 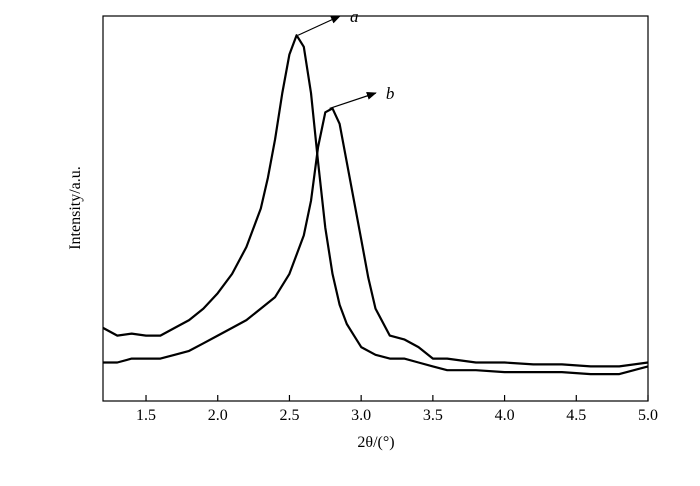 I want to click on annotation-label-a: a, so click(x=354, y=16).